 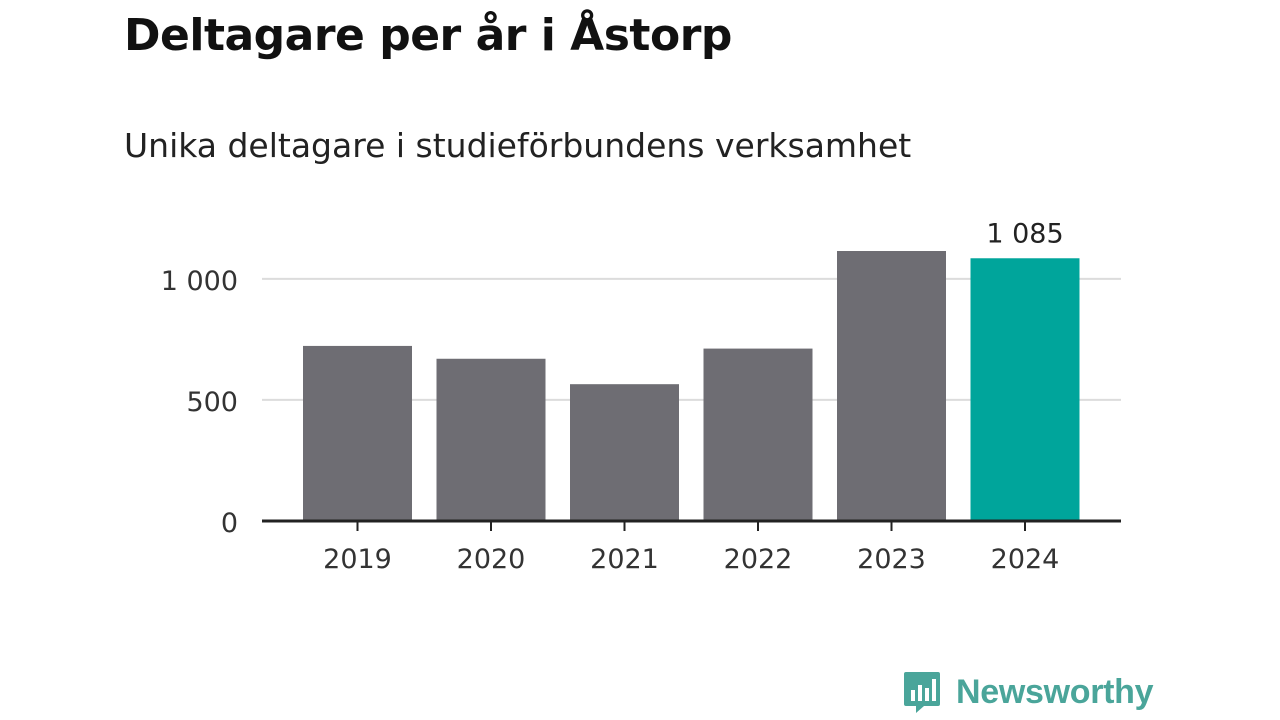 What do you see at coordinates (1025, 559) in the screenshot?
I see `x-tick-label: 2024` at bounding box center [1025, 559].